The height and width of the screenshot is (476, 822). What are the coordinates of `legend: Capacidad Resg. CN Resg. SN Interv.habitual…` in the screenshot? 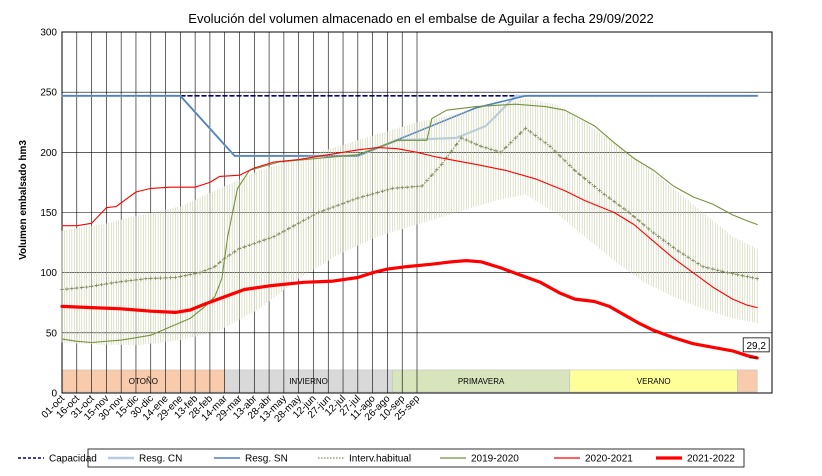 It's located at (381, 458).